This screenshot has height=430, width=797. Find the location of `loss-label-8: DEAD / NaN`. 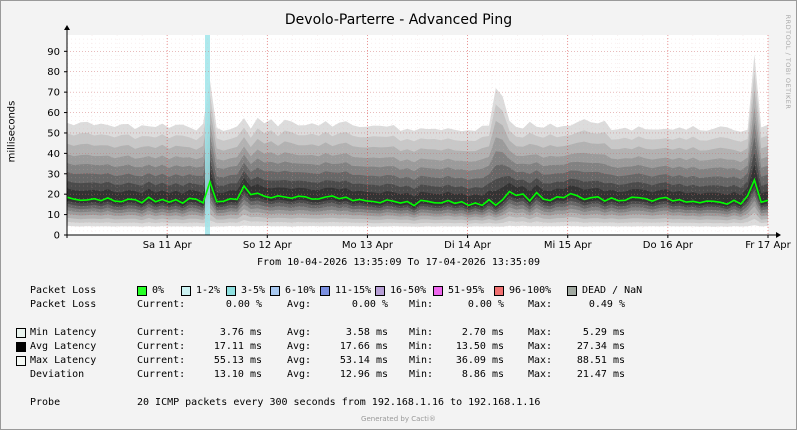

loss-label-8: DEAD / NaN is located at coordinates (612, 290).